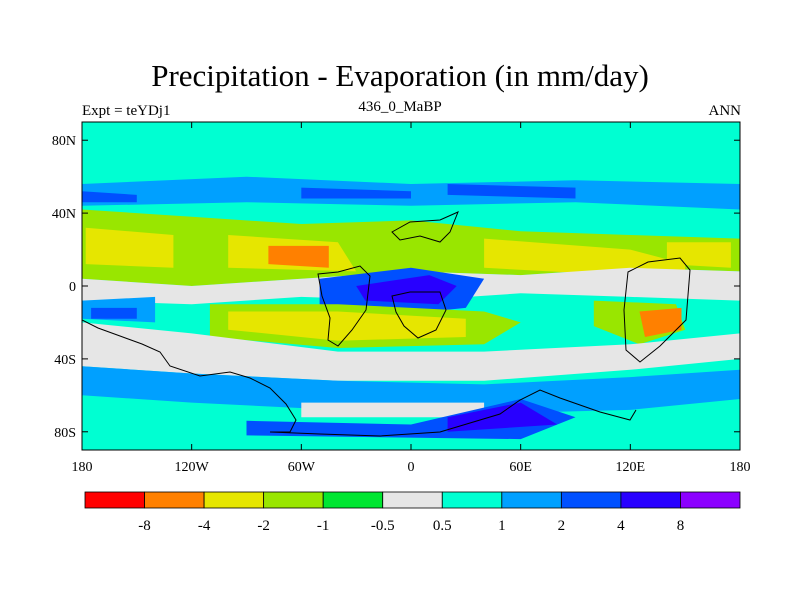  Describe the element at coordinates (65, 433) in the screenshot. I see `y-tick-label: 80S` at that location.